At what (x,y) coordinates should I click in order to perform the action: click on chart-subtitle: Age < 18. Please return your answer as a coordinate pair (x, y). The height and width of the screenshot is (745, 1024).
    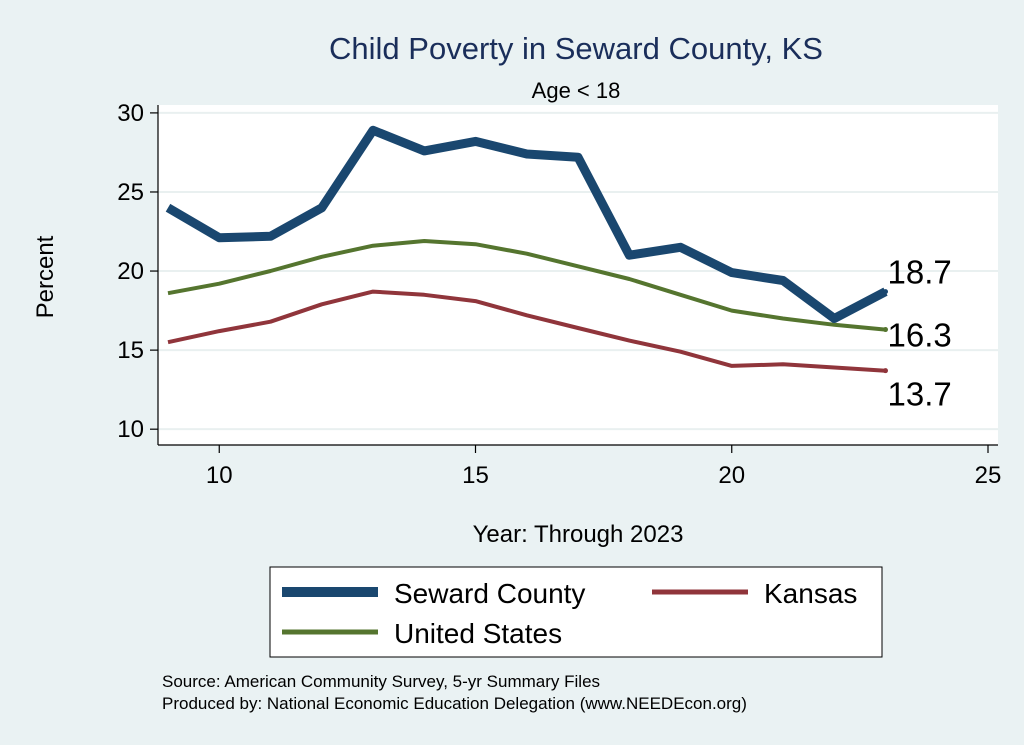
    Looking at the image, I should click on (576, 90).